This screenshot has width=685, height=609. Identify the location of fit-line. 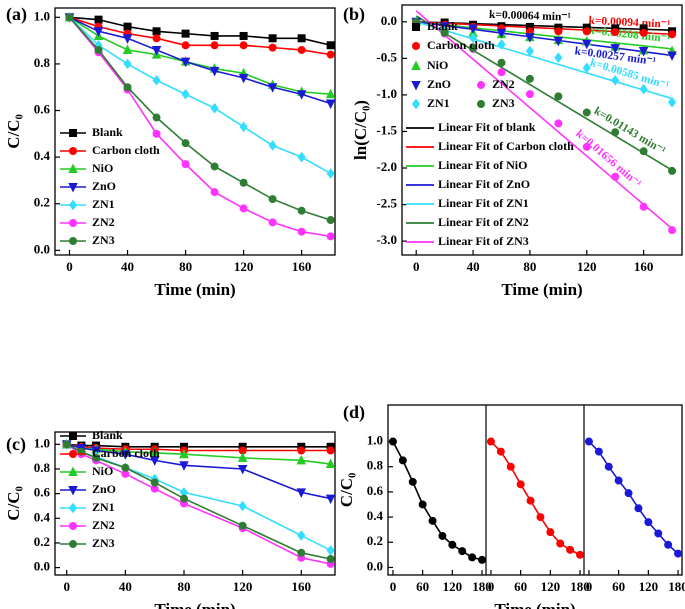
(544, 120).